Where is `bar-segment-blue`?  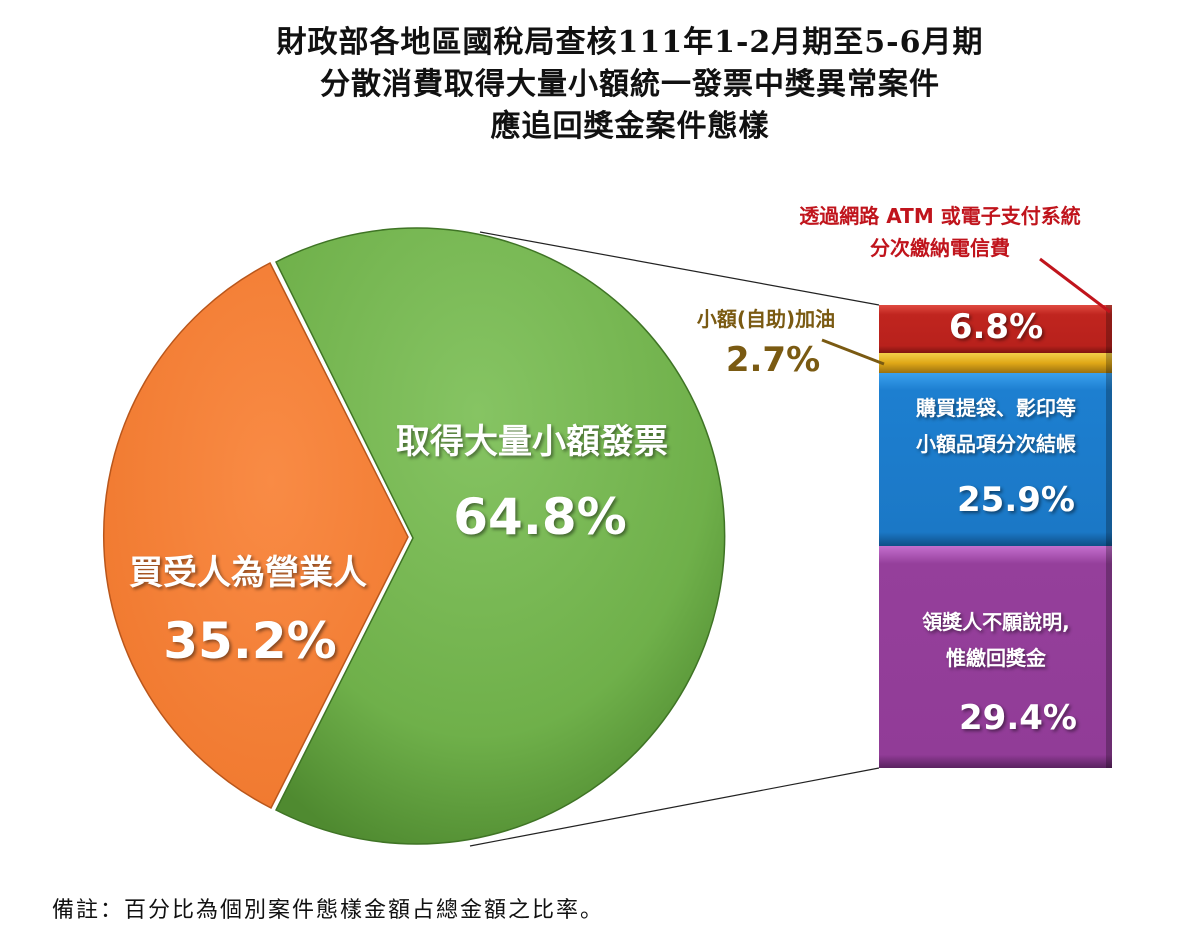
bar-segment-blue is located at coordinates (995, 459).